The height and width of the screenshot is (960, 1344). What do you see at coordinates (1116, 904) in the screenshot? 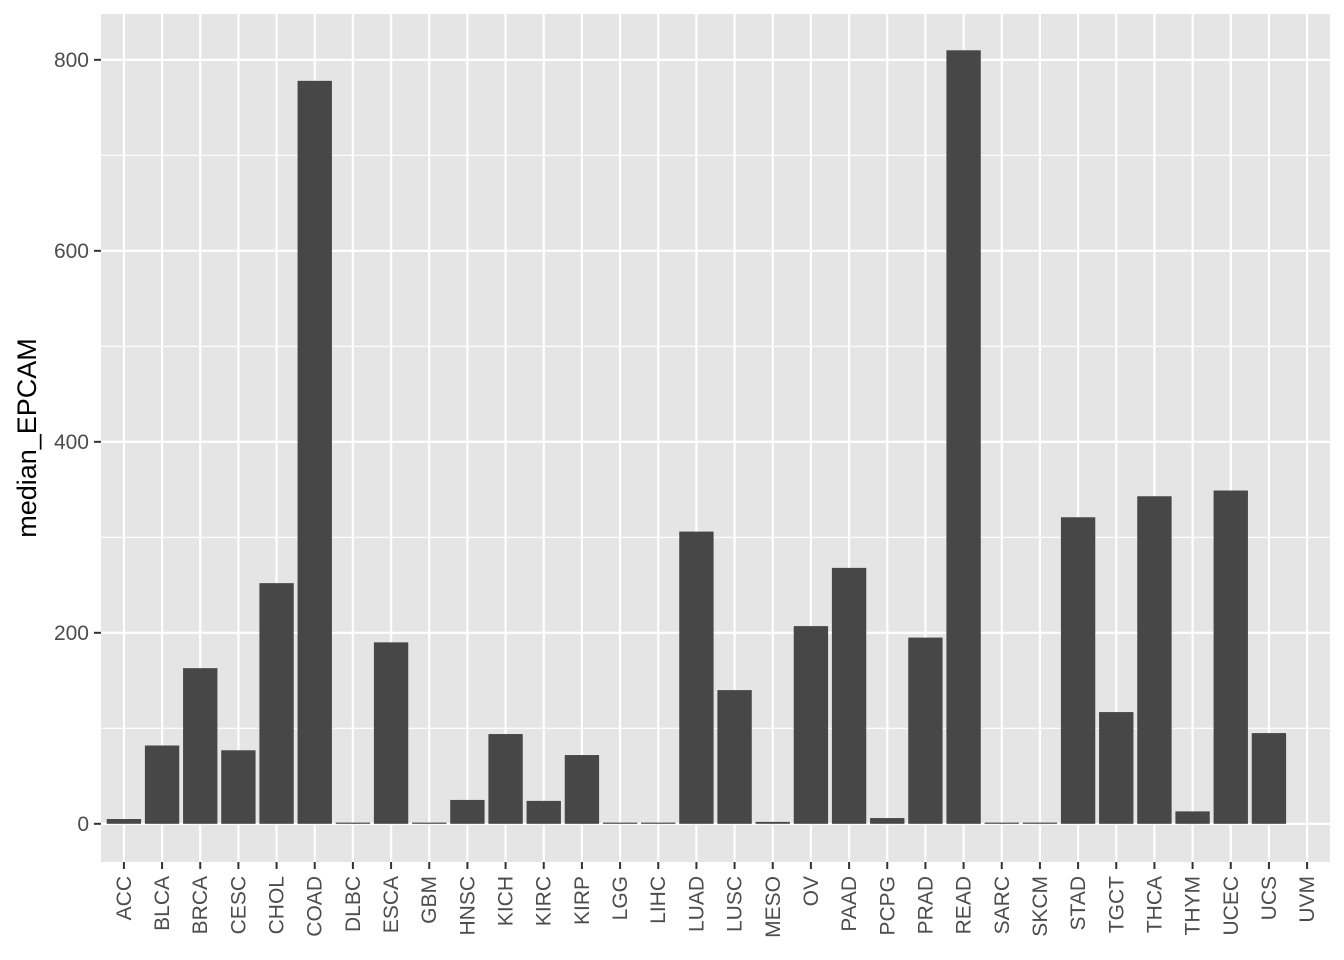
I see `x-tick-label: TGCT` at bounding box center [1116, 904].